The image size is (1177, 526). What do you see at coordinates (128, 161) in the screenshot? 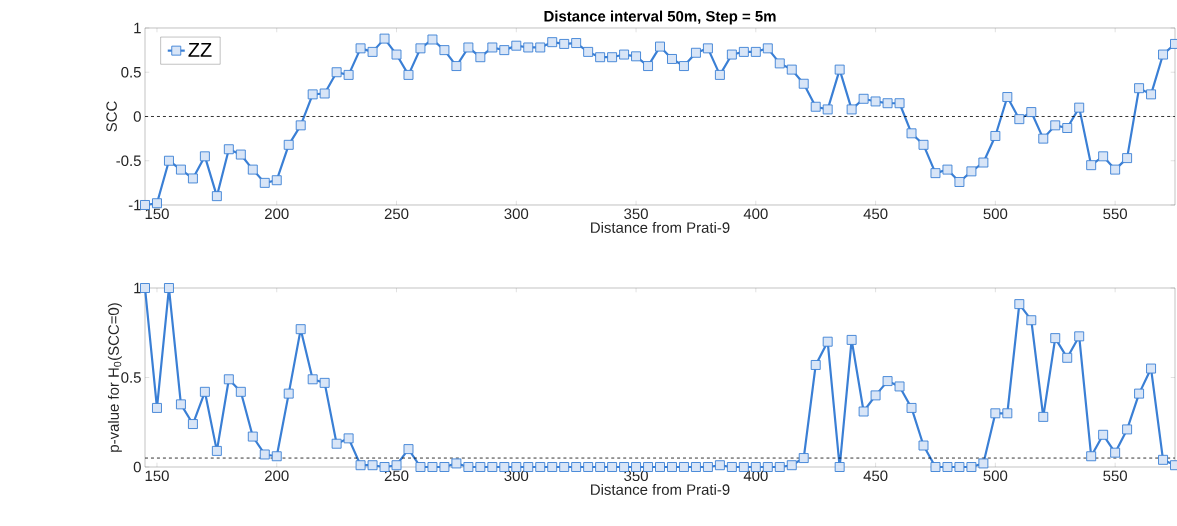
I see `y-tick-label: -0.5` at bounding box center [128, 161].